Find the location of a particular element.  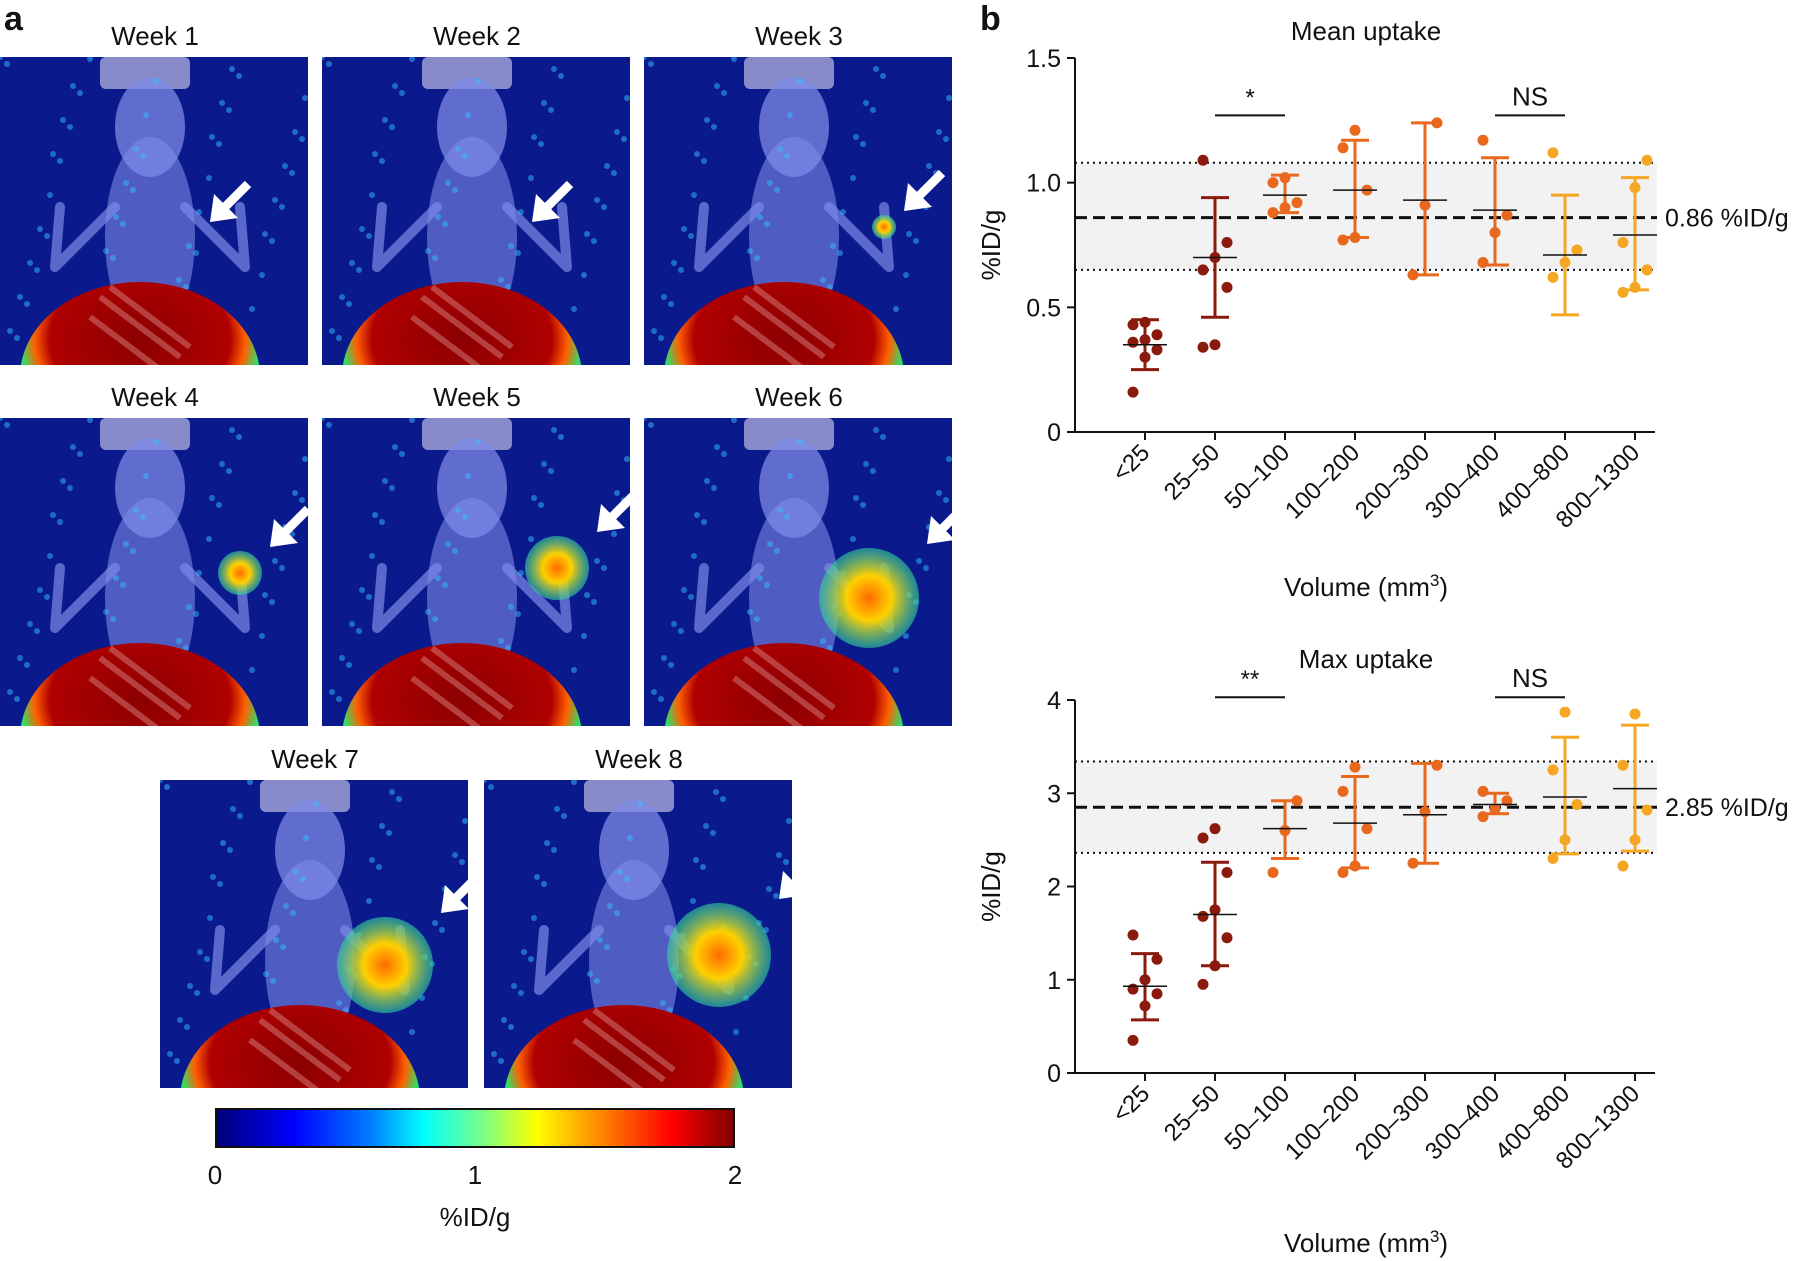

week-title-7: Week 7 is located at coordinates (315, 759).